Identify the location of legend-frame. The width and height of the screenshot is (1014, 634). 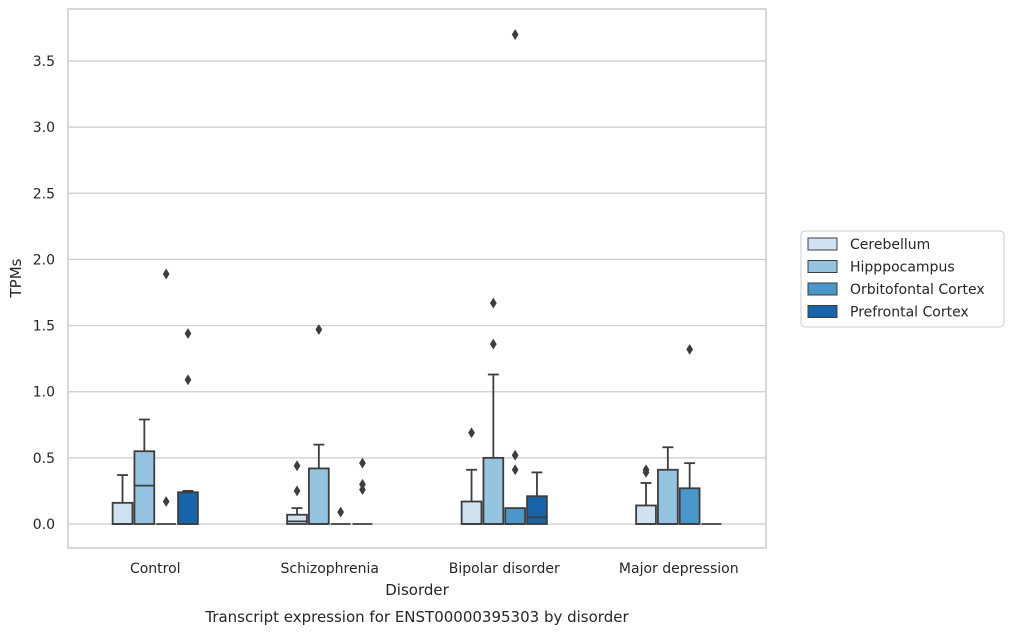
(902, 279).